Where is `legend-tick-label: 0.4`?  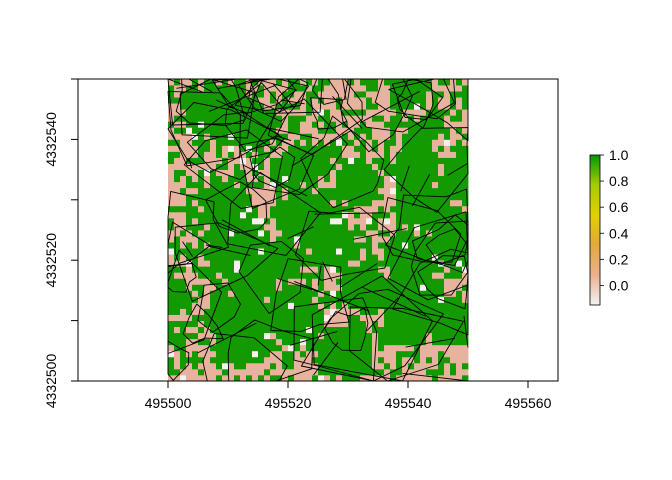 legend-tick-label: 0.4 is located at coordinates (619, 233).